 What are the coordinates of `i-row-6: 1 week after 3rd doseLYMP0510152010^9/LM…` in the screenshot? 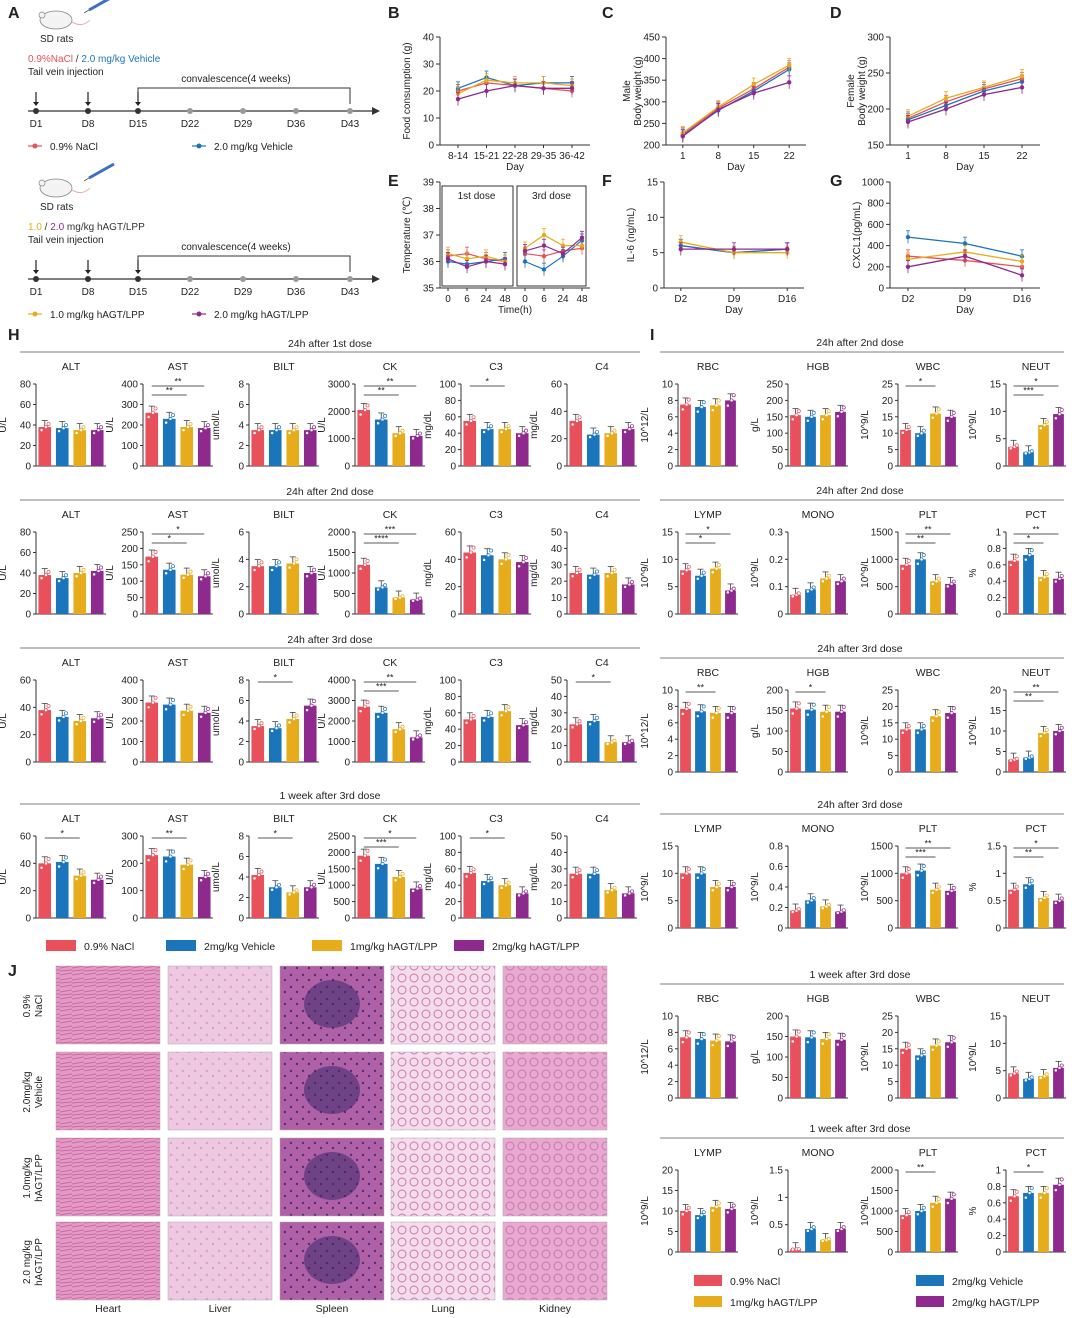 It's located at (853, 1191).